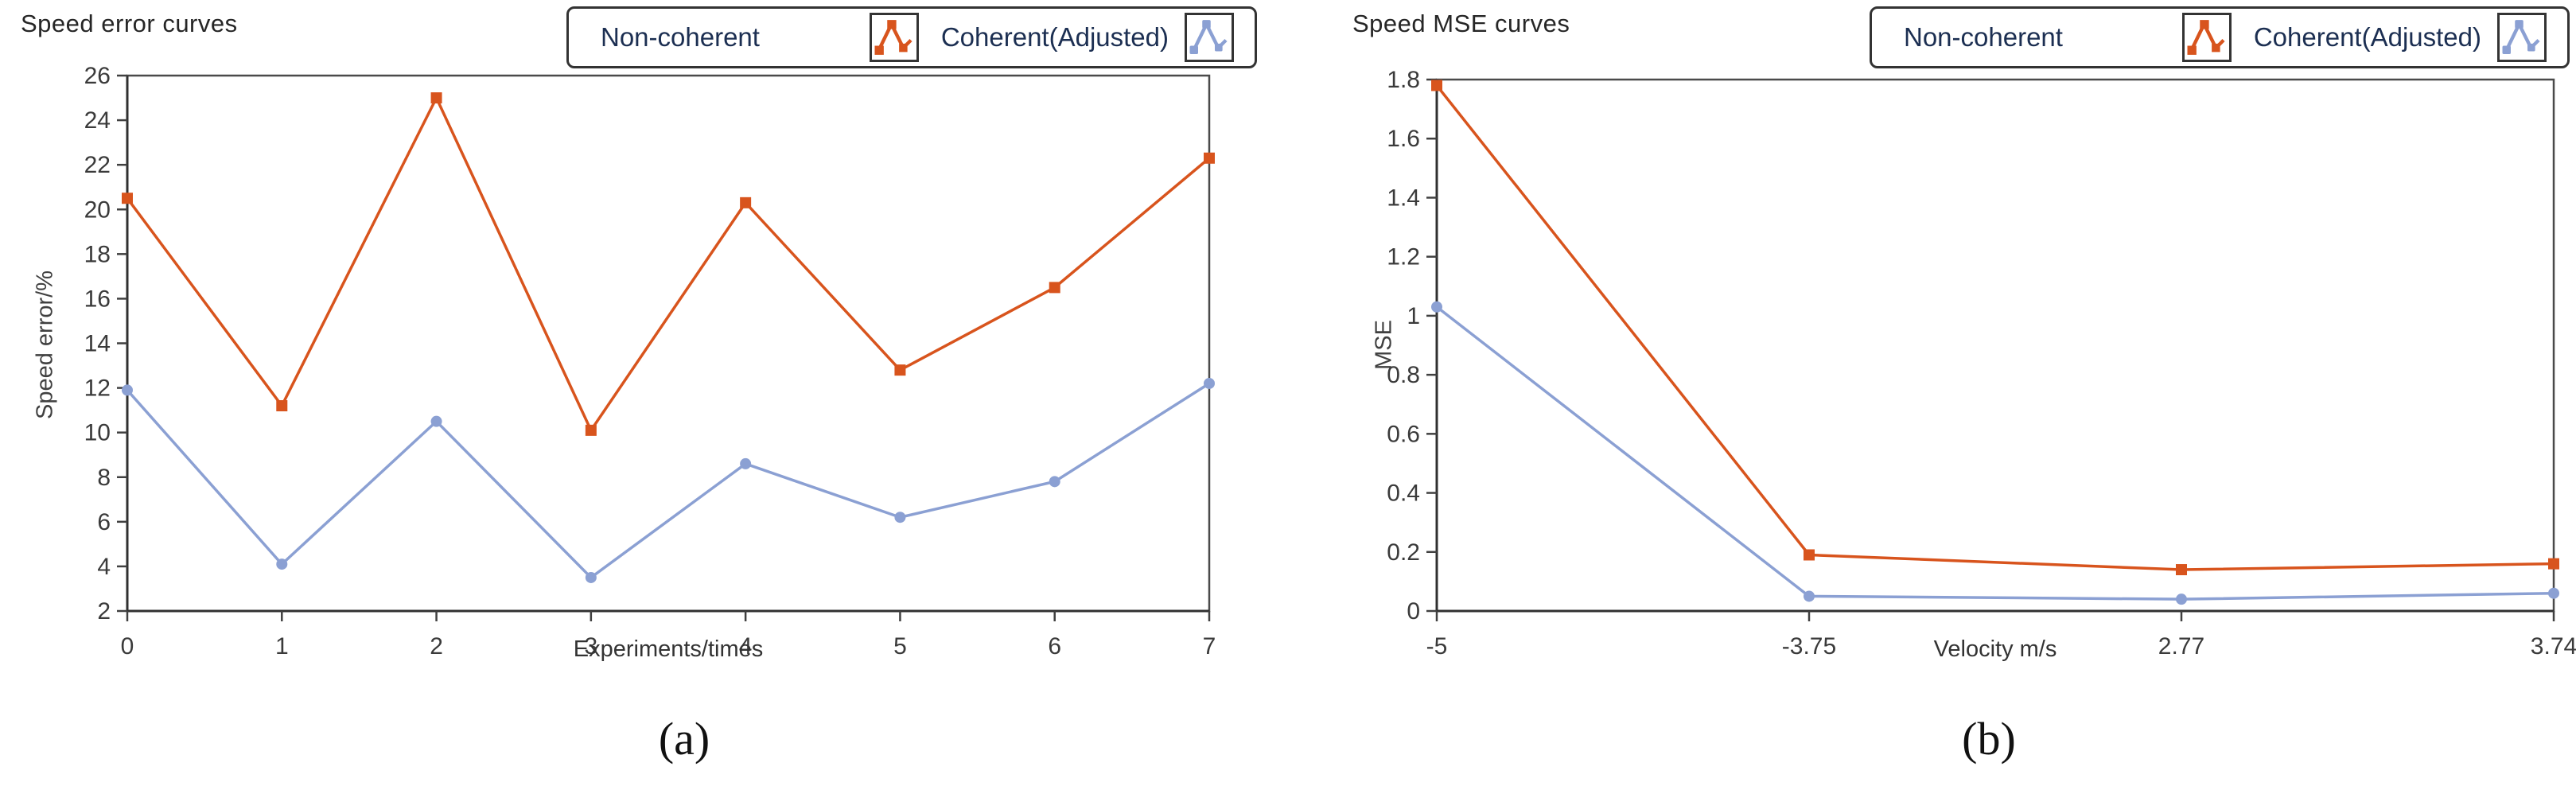 This screenshot has height=790, width=2576. Describe the element at coordinates (98, 254) in the screenshot. I see `svg-text: 18` at that location.